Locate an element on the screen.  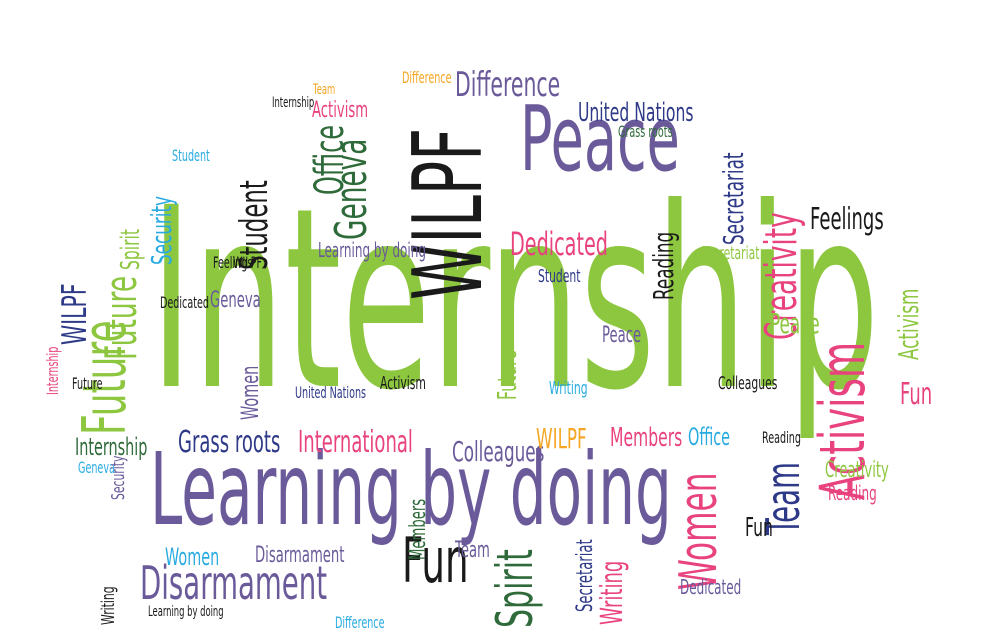
word-office-2: Office is located at coordinates (709, 437).